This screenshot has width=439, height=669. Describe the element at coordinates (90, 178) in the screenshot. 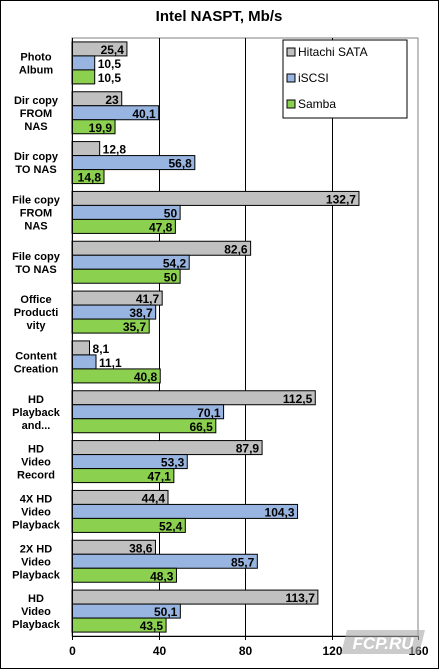

I see `value-label: 14,8` at that location.